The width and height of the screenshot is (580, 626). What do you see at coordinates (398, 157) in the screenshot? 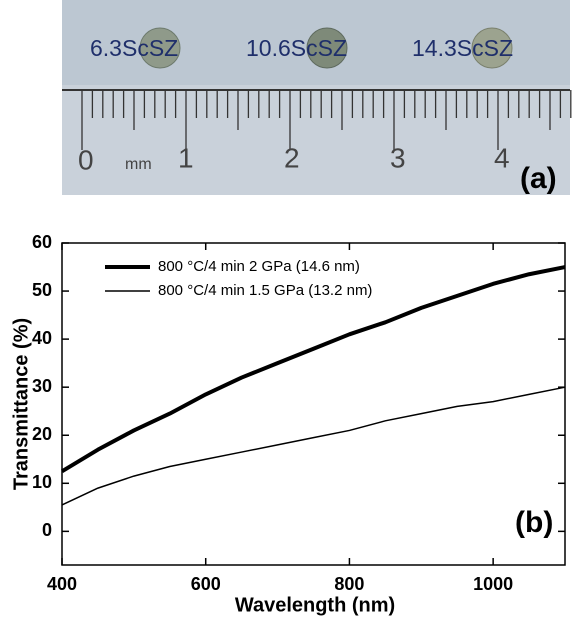
I see `ruler-number: 3` at bounding box center [398, 157].